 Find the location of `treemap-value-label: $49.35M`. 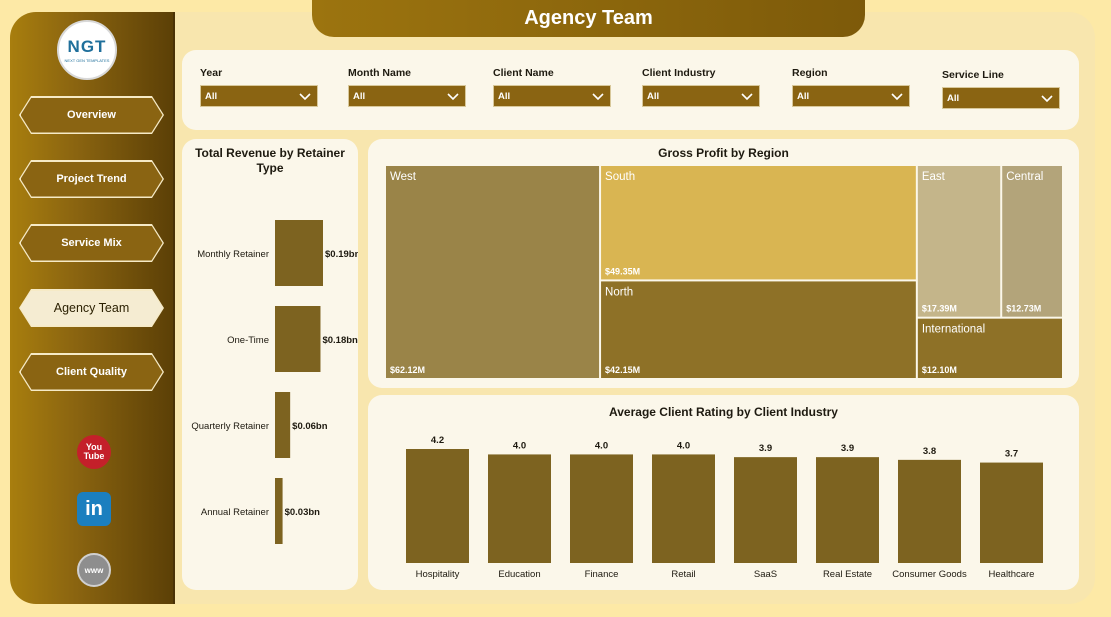

treemap-value-label: $49.35M is located at coordinates (622, 271).